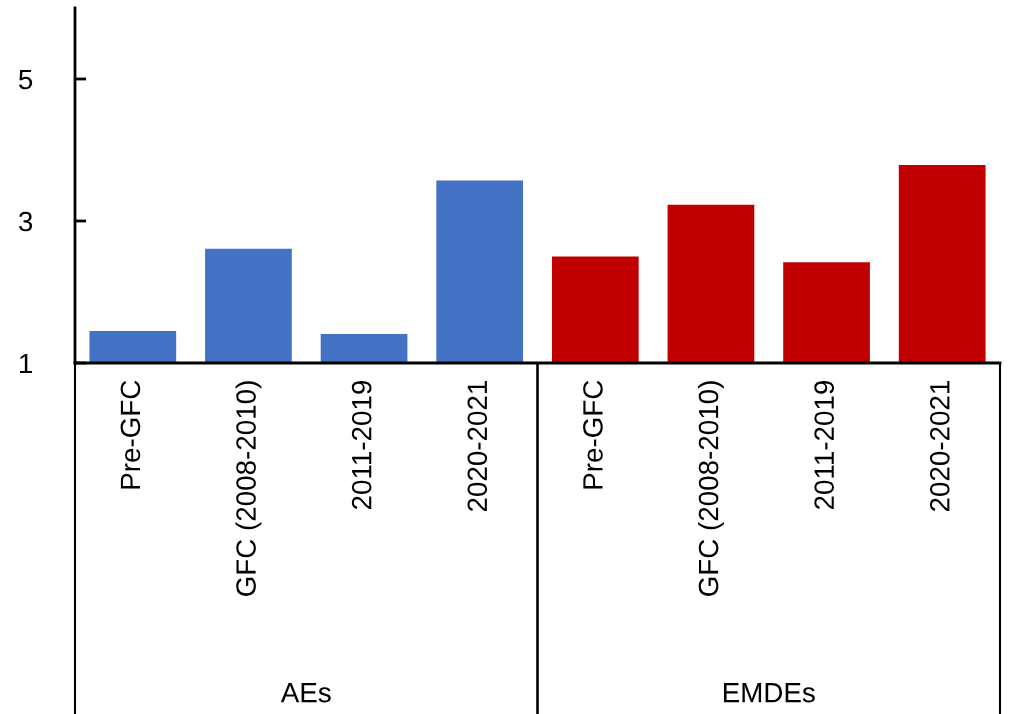 The image size is (1010, 714). What do you see at coordinates (26, 79) in the screenshot?
I see `y-tick-label: 5` at bounding box center [26, 79].